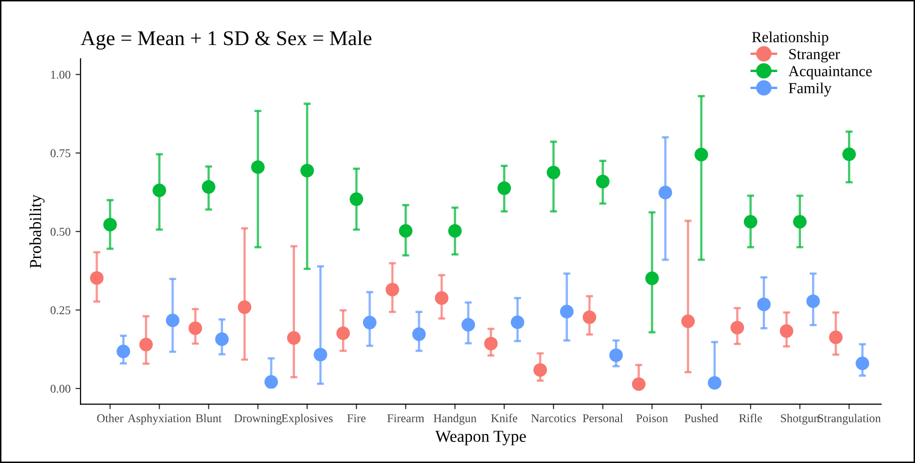  I want to click on x-tick-label: Poison, so click(652, 418).